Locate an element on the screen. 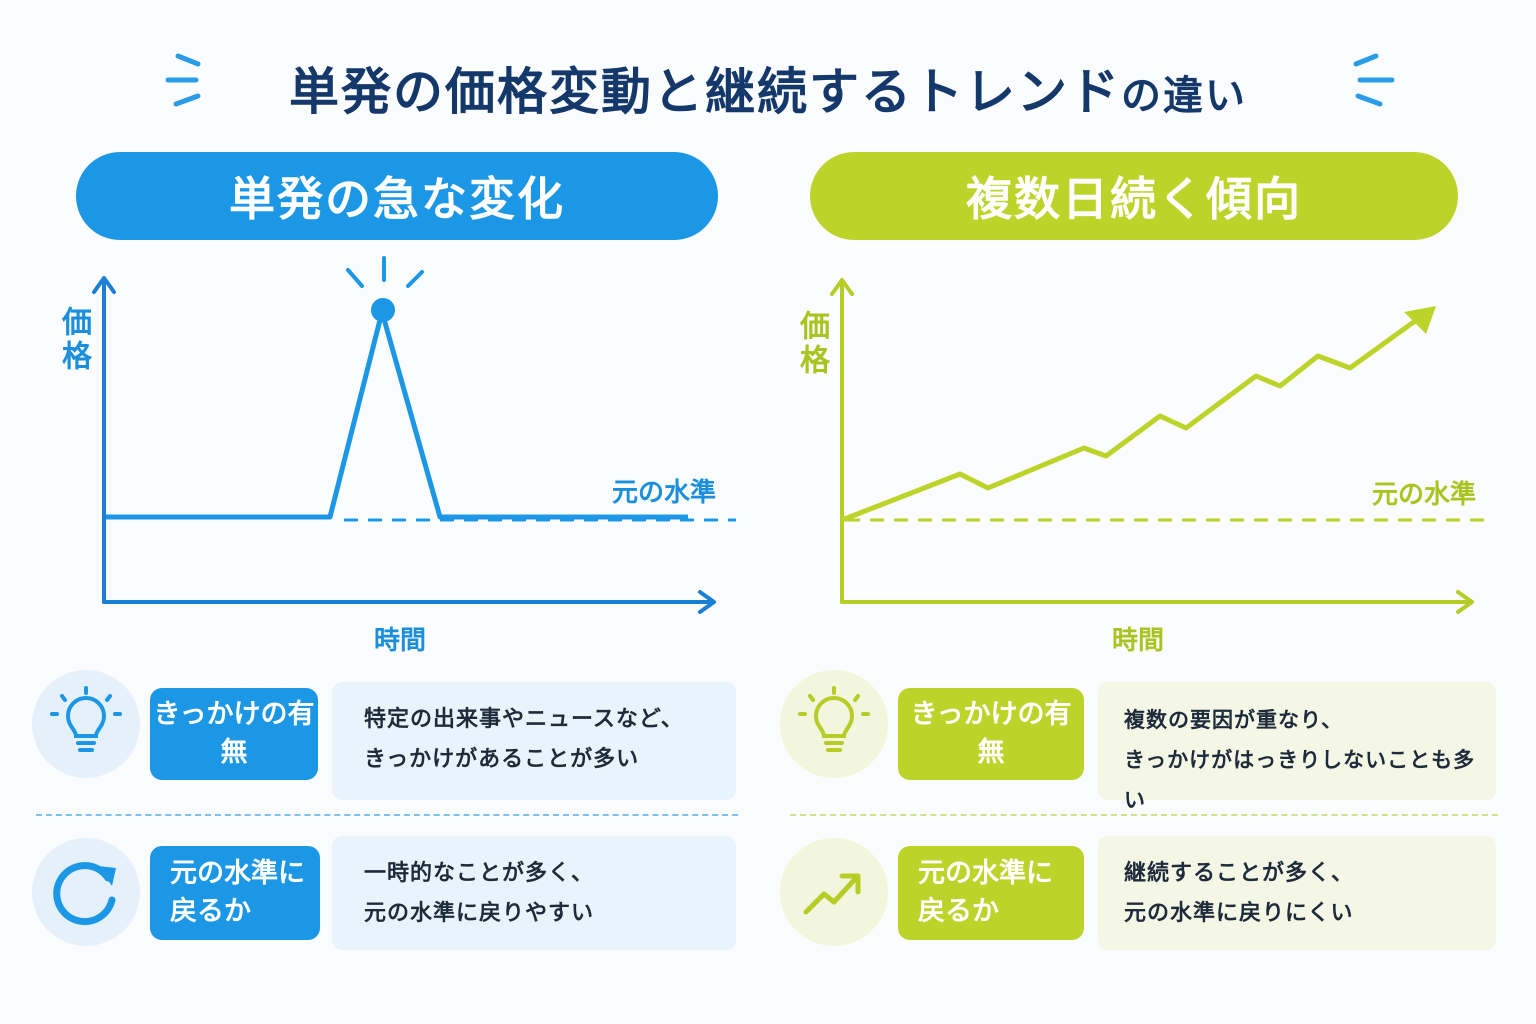  left-row-divider is located at coordinates (387, 815).